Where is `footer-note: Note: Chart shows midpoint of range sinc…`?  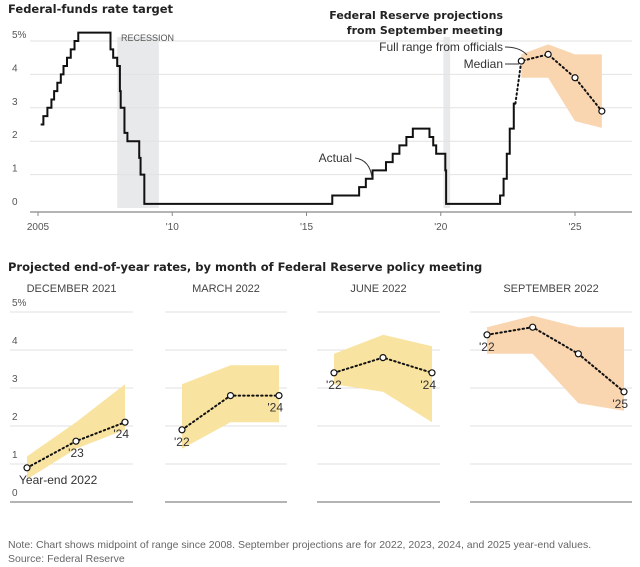
footer-note: Note: Chart shows midpoint of range sinc… is located at coordinates (299, 545).